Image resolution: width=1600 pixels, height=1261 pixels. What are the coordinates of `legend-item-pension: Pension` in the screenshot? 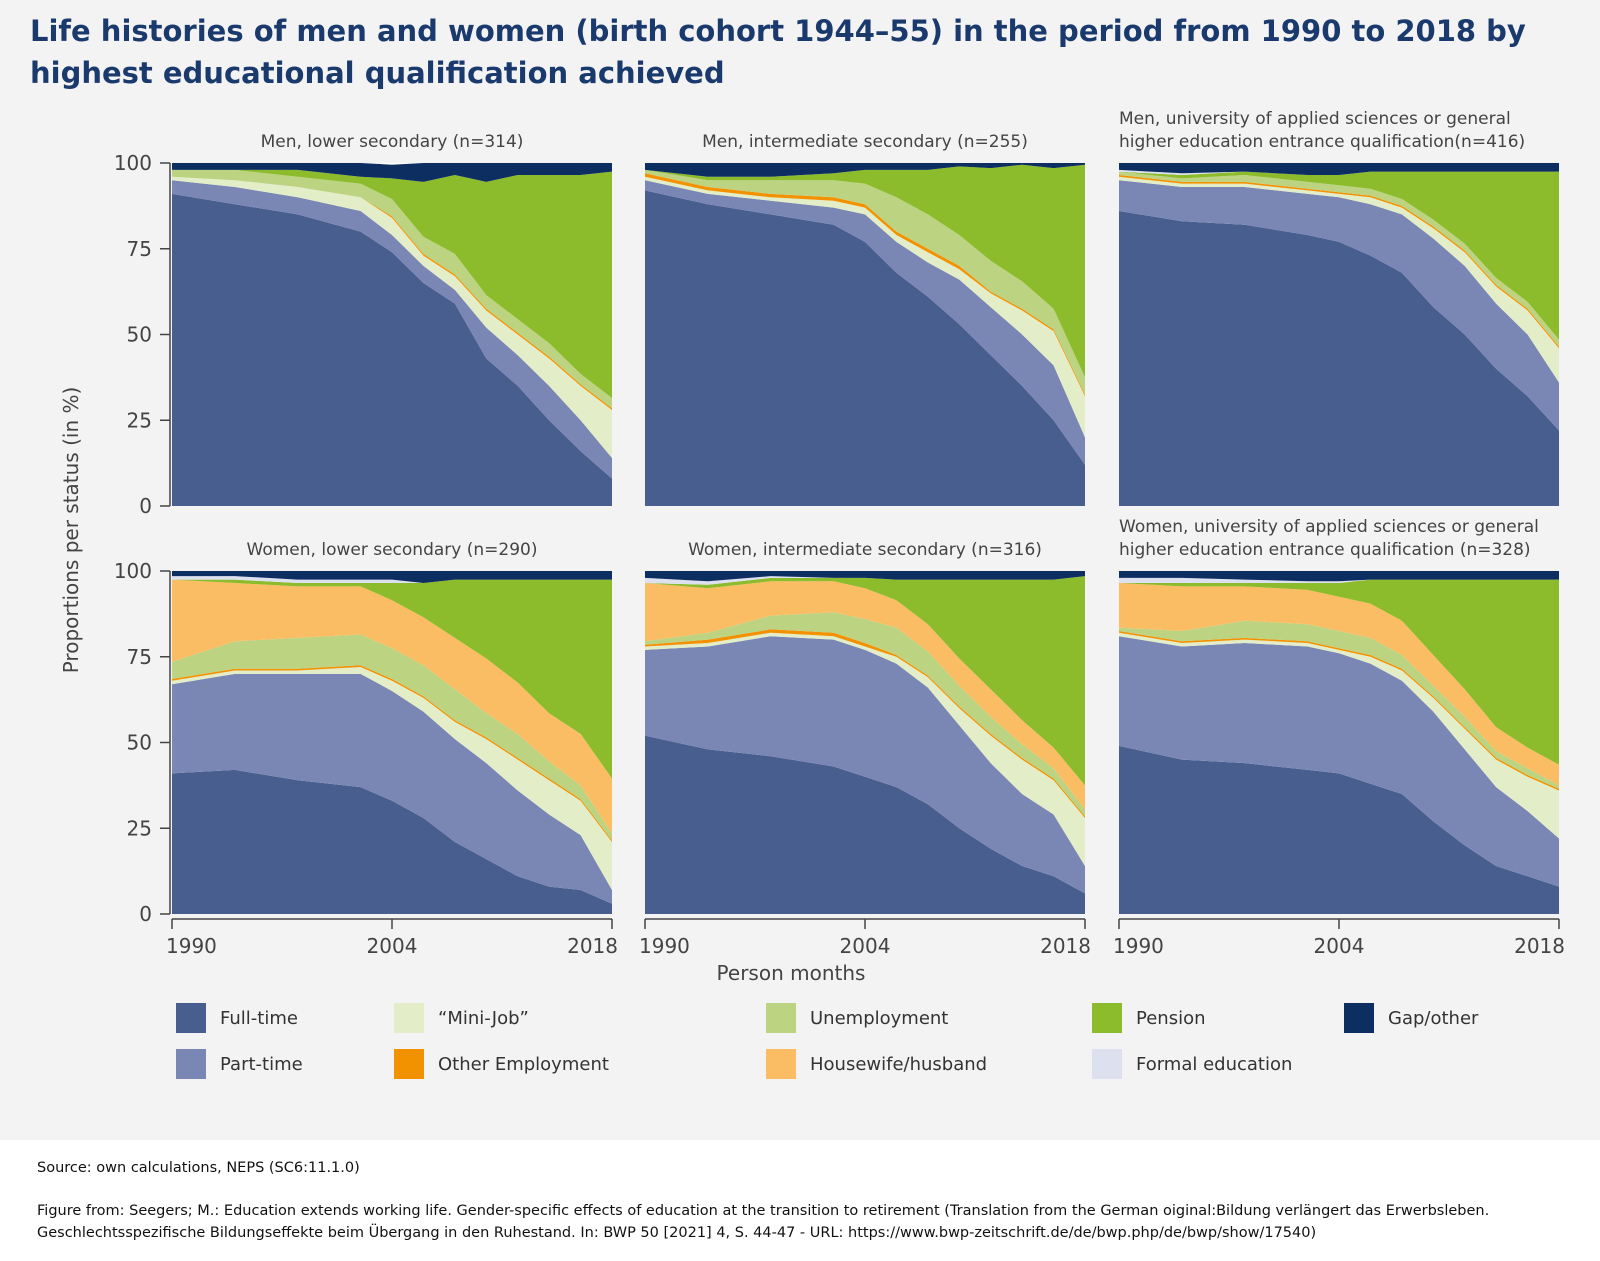 It's located at (1149, 1018).